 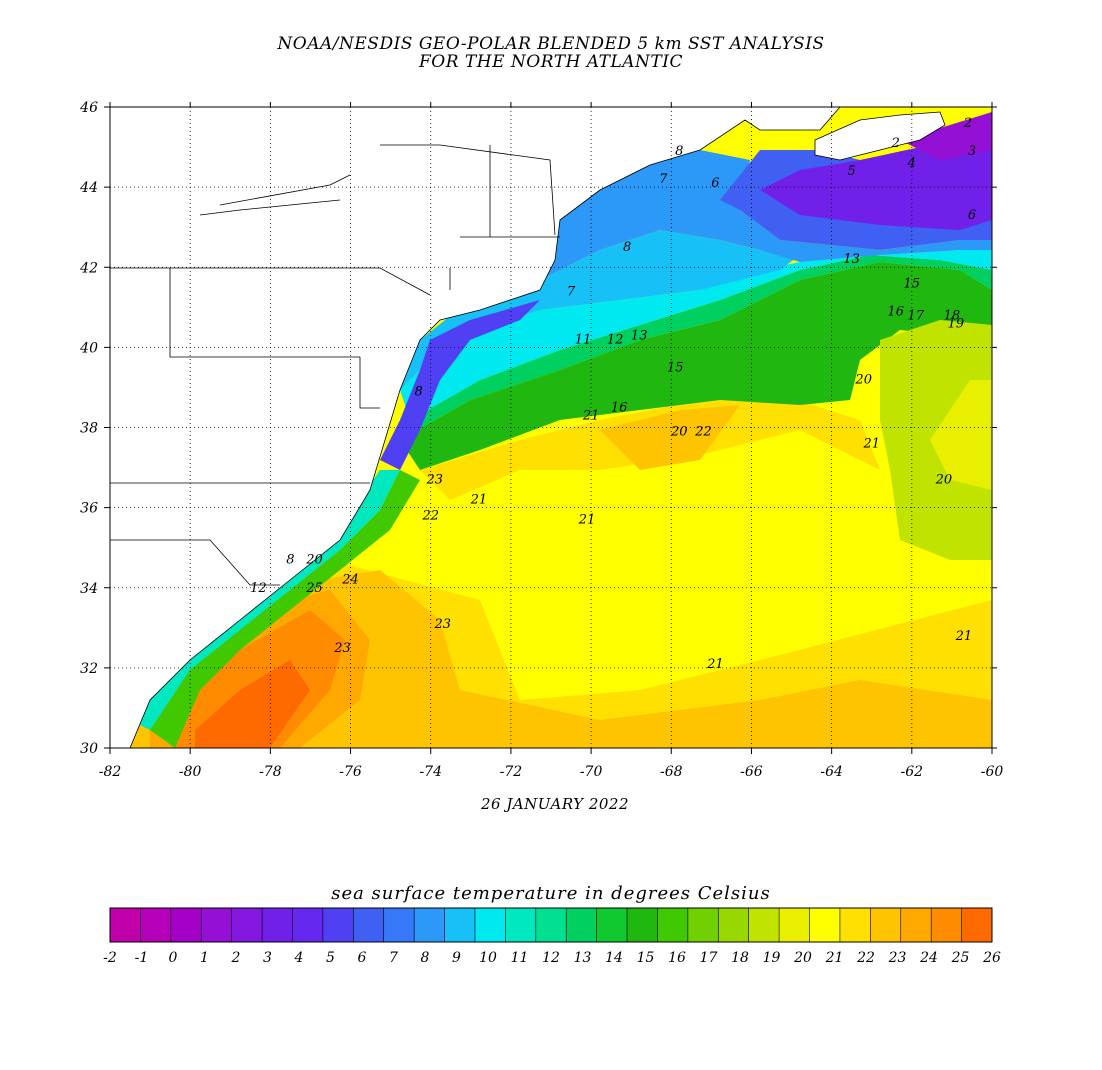 What do you see at coordinates (204, 958) in the screenshot?
I see `colorbar-label: 1` at bounding box center [204, 958].